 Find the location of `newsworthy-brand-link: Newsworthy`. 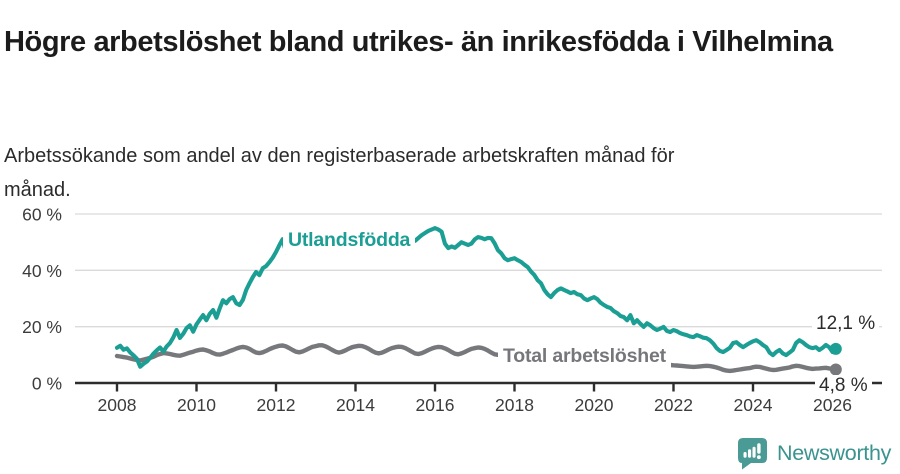

newsworthy-brand-link: Newsworthy is located at coordinates (814, 453).